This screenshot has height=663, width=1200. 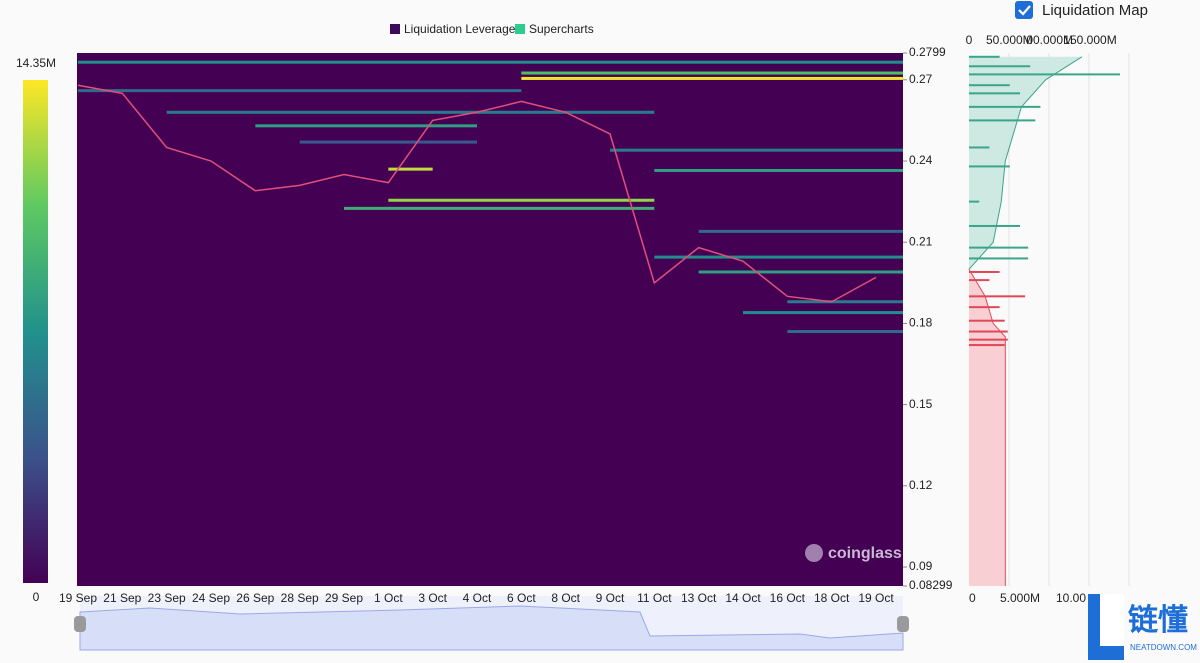 What do you see at coordinates (969, 40) in the screenshot?
I see `map-top-tick-label: 0` at bounding box center [969, 40].